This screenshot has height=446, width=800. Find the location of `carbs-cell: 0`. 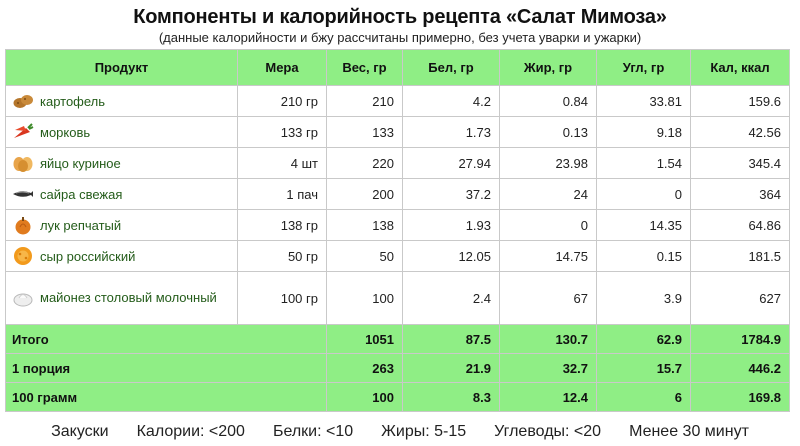

carbs-cell: 0 is located at coordinates (643, 194).